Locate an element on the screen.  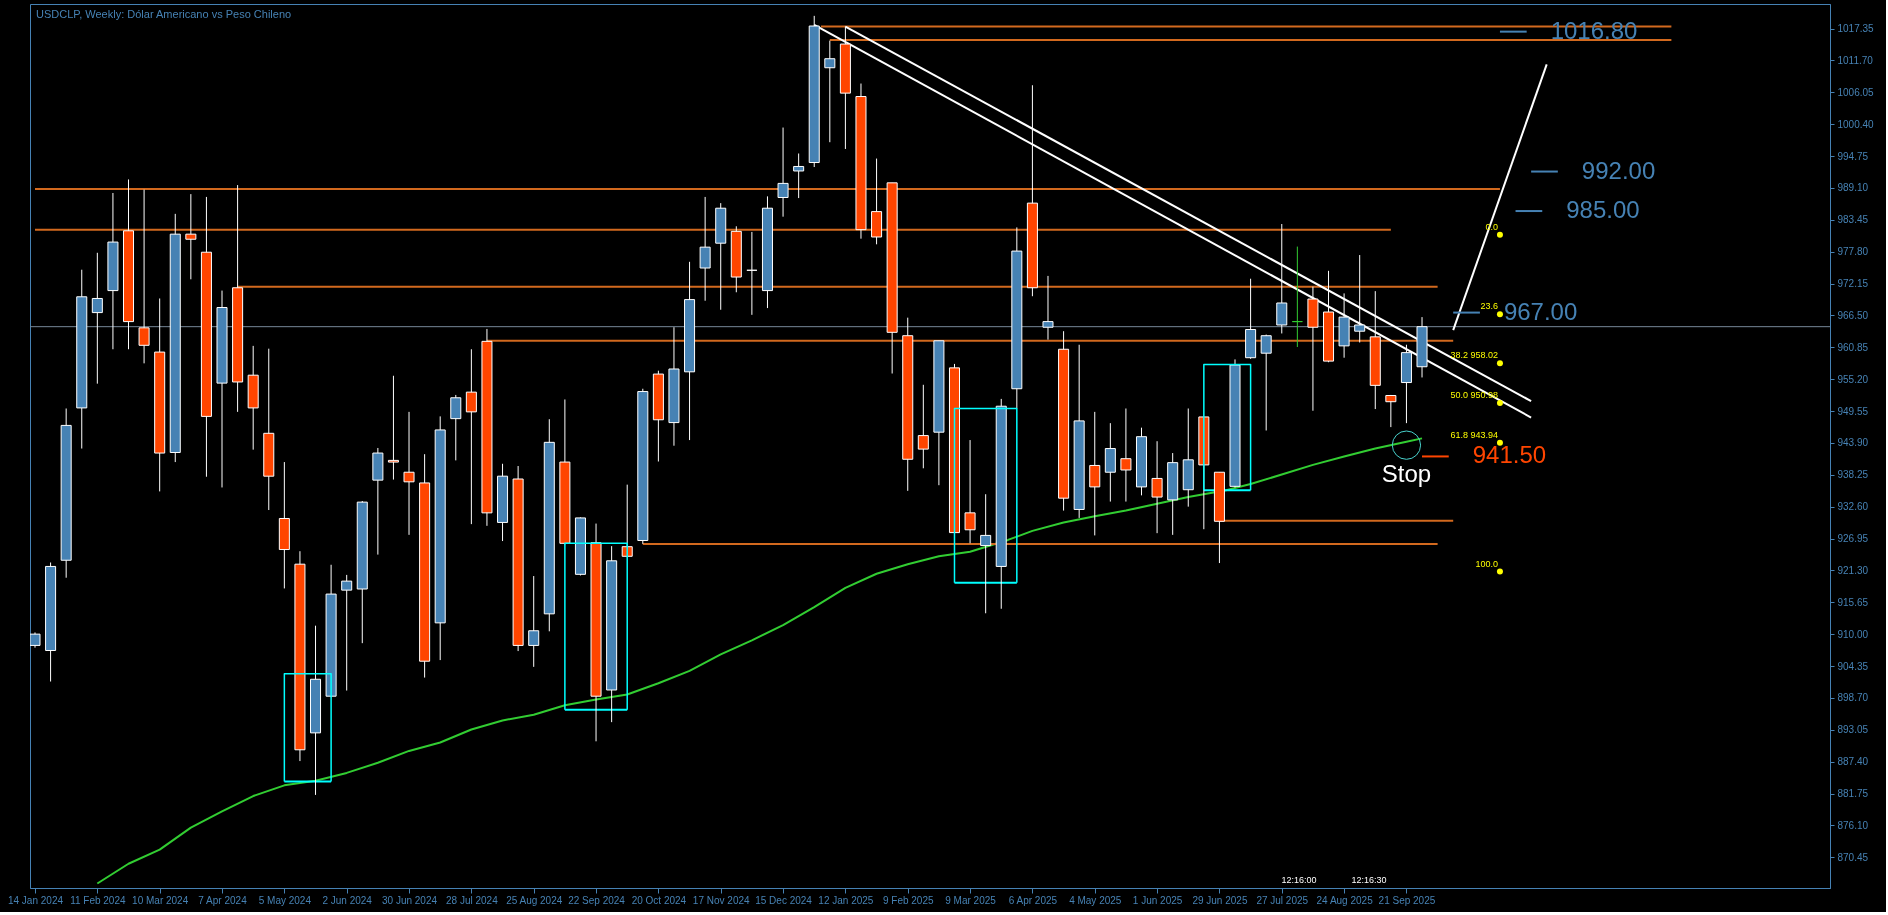
y-tick-label: 881.75 is located at coordinates (1853, 794).